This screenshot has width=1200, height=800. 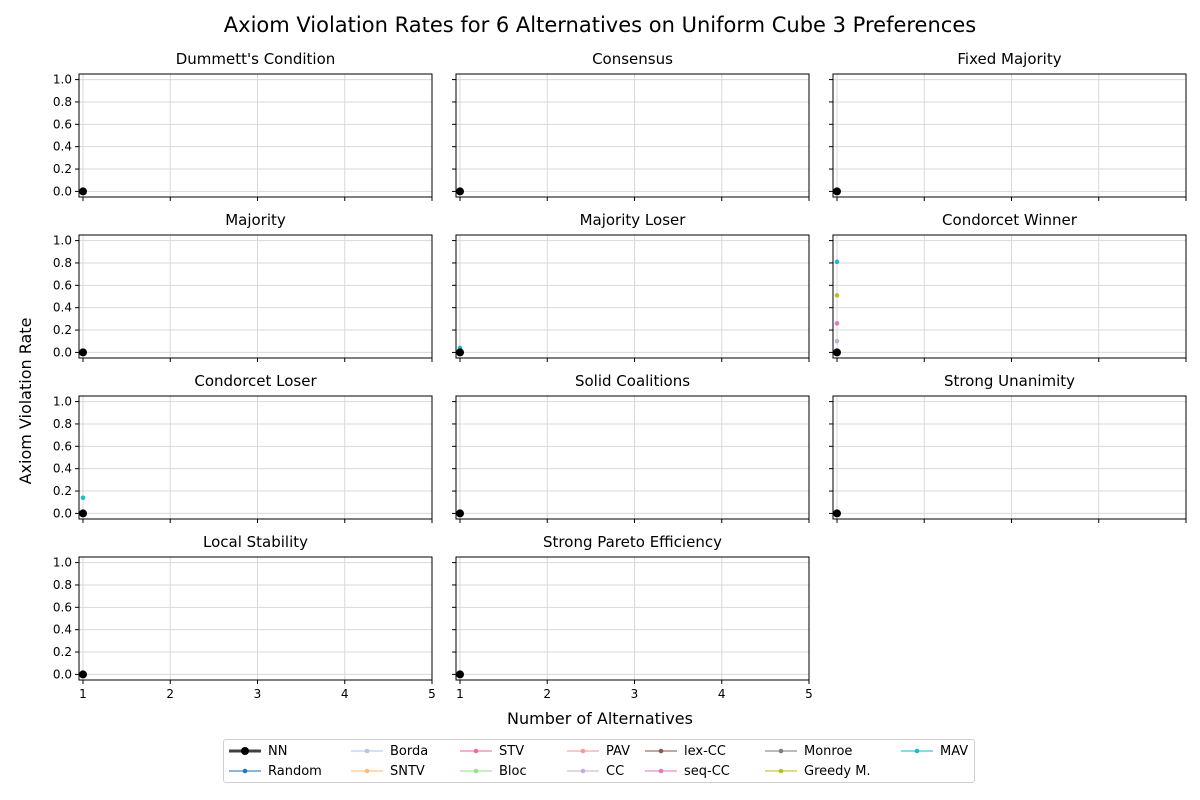 I want to click on legend-label: lex-CC, so click(x=705, y=751).